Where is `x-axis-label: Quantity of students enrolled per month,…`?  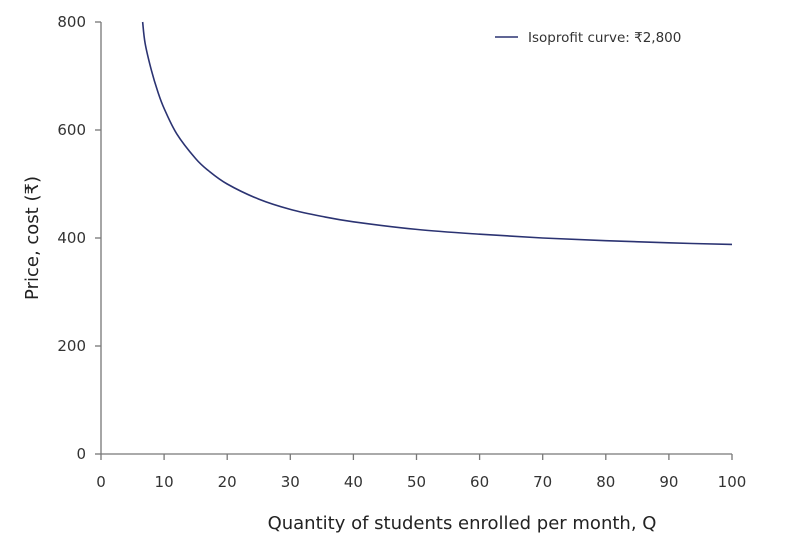 x-axis-label: Quantity of students enrolled per month,… is located at coordinates (462, 523).